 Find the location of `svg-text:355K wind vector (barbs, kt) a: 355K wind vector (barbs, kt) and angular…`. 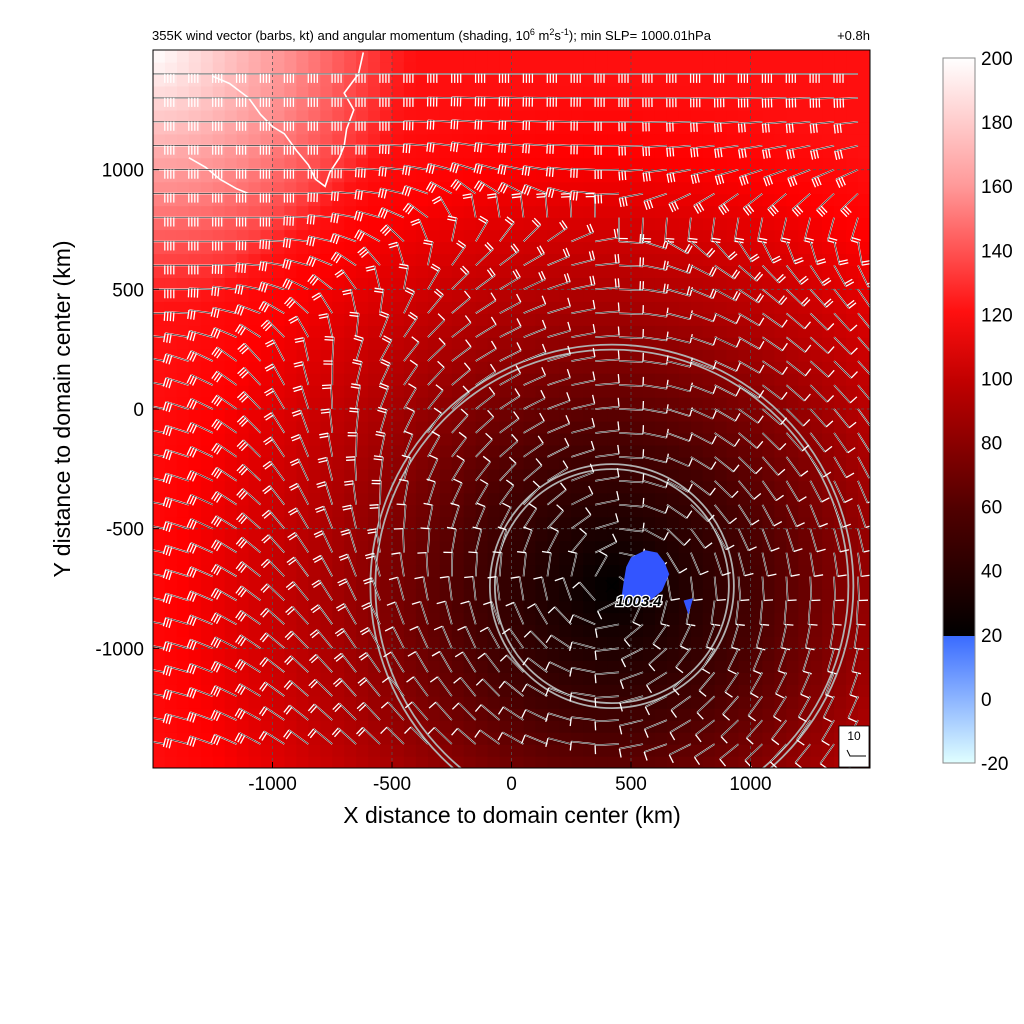

svg-text:355K wind vector (barbs, kt) a: 355K wind vector (barbs, kt) and angular… is located at coordinates (432, 35).